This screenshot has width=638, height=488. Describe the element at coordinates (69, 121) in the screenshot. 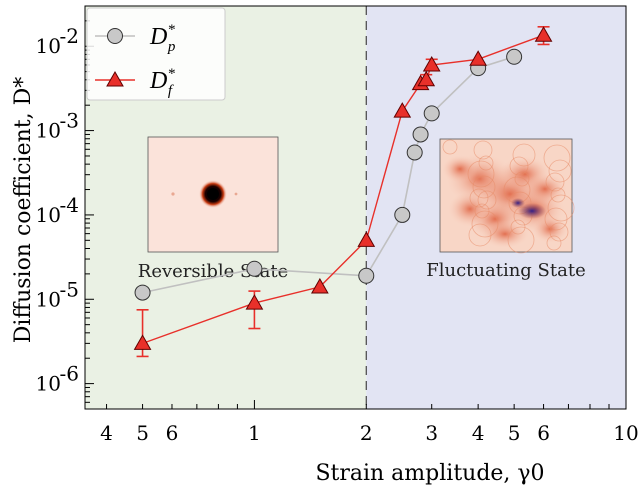

I see `y-tick-exponent: -3` at that location.